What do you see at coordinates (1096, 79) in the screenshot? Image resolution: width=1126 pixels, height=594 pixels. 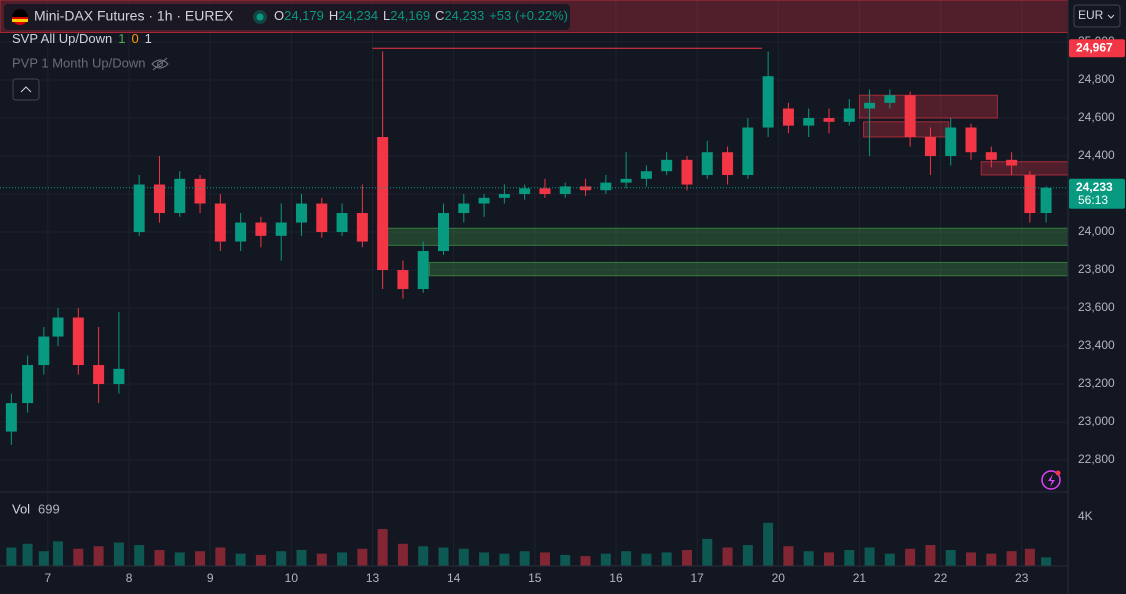 I see `y-tick-label: 24,800` at bounding box center [1096, 79].